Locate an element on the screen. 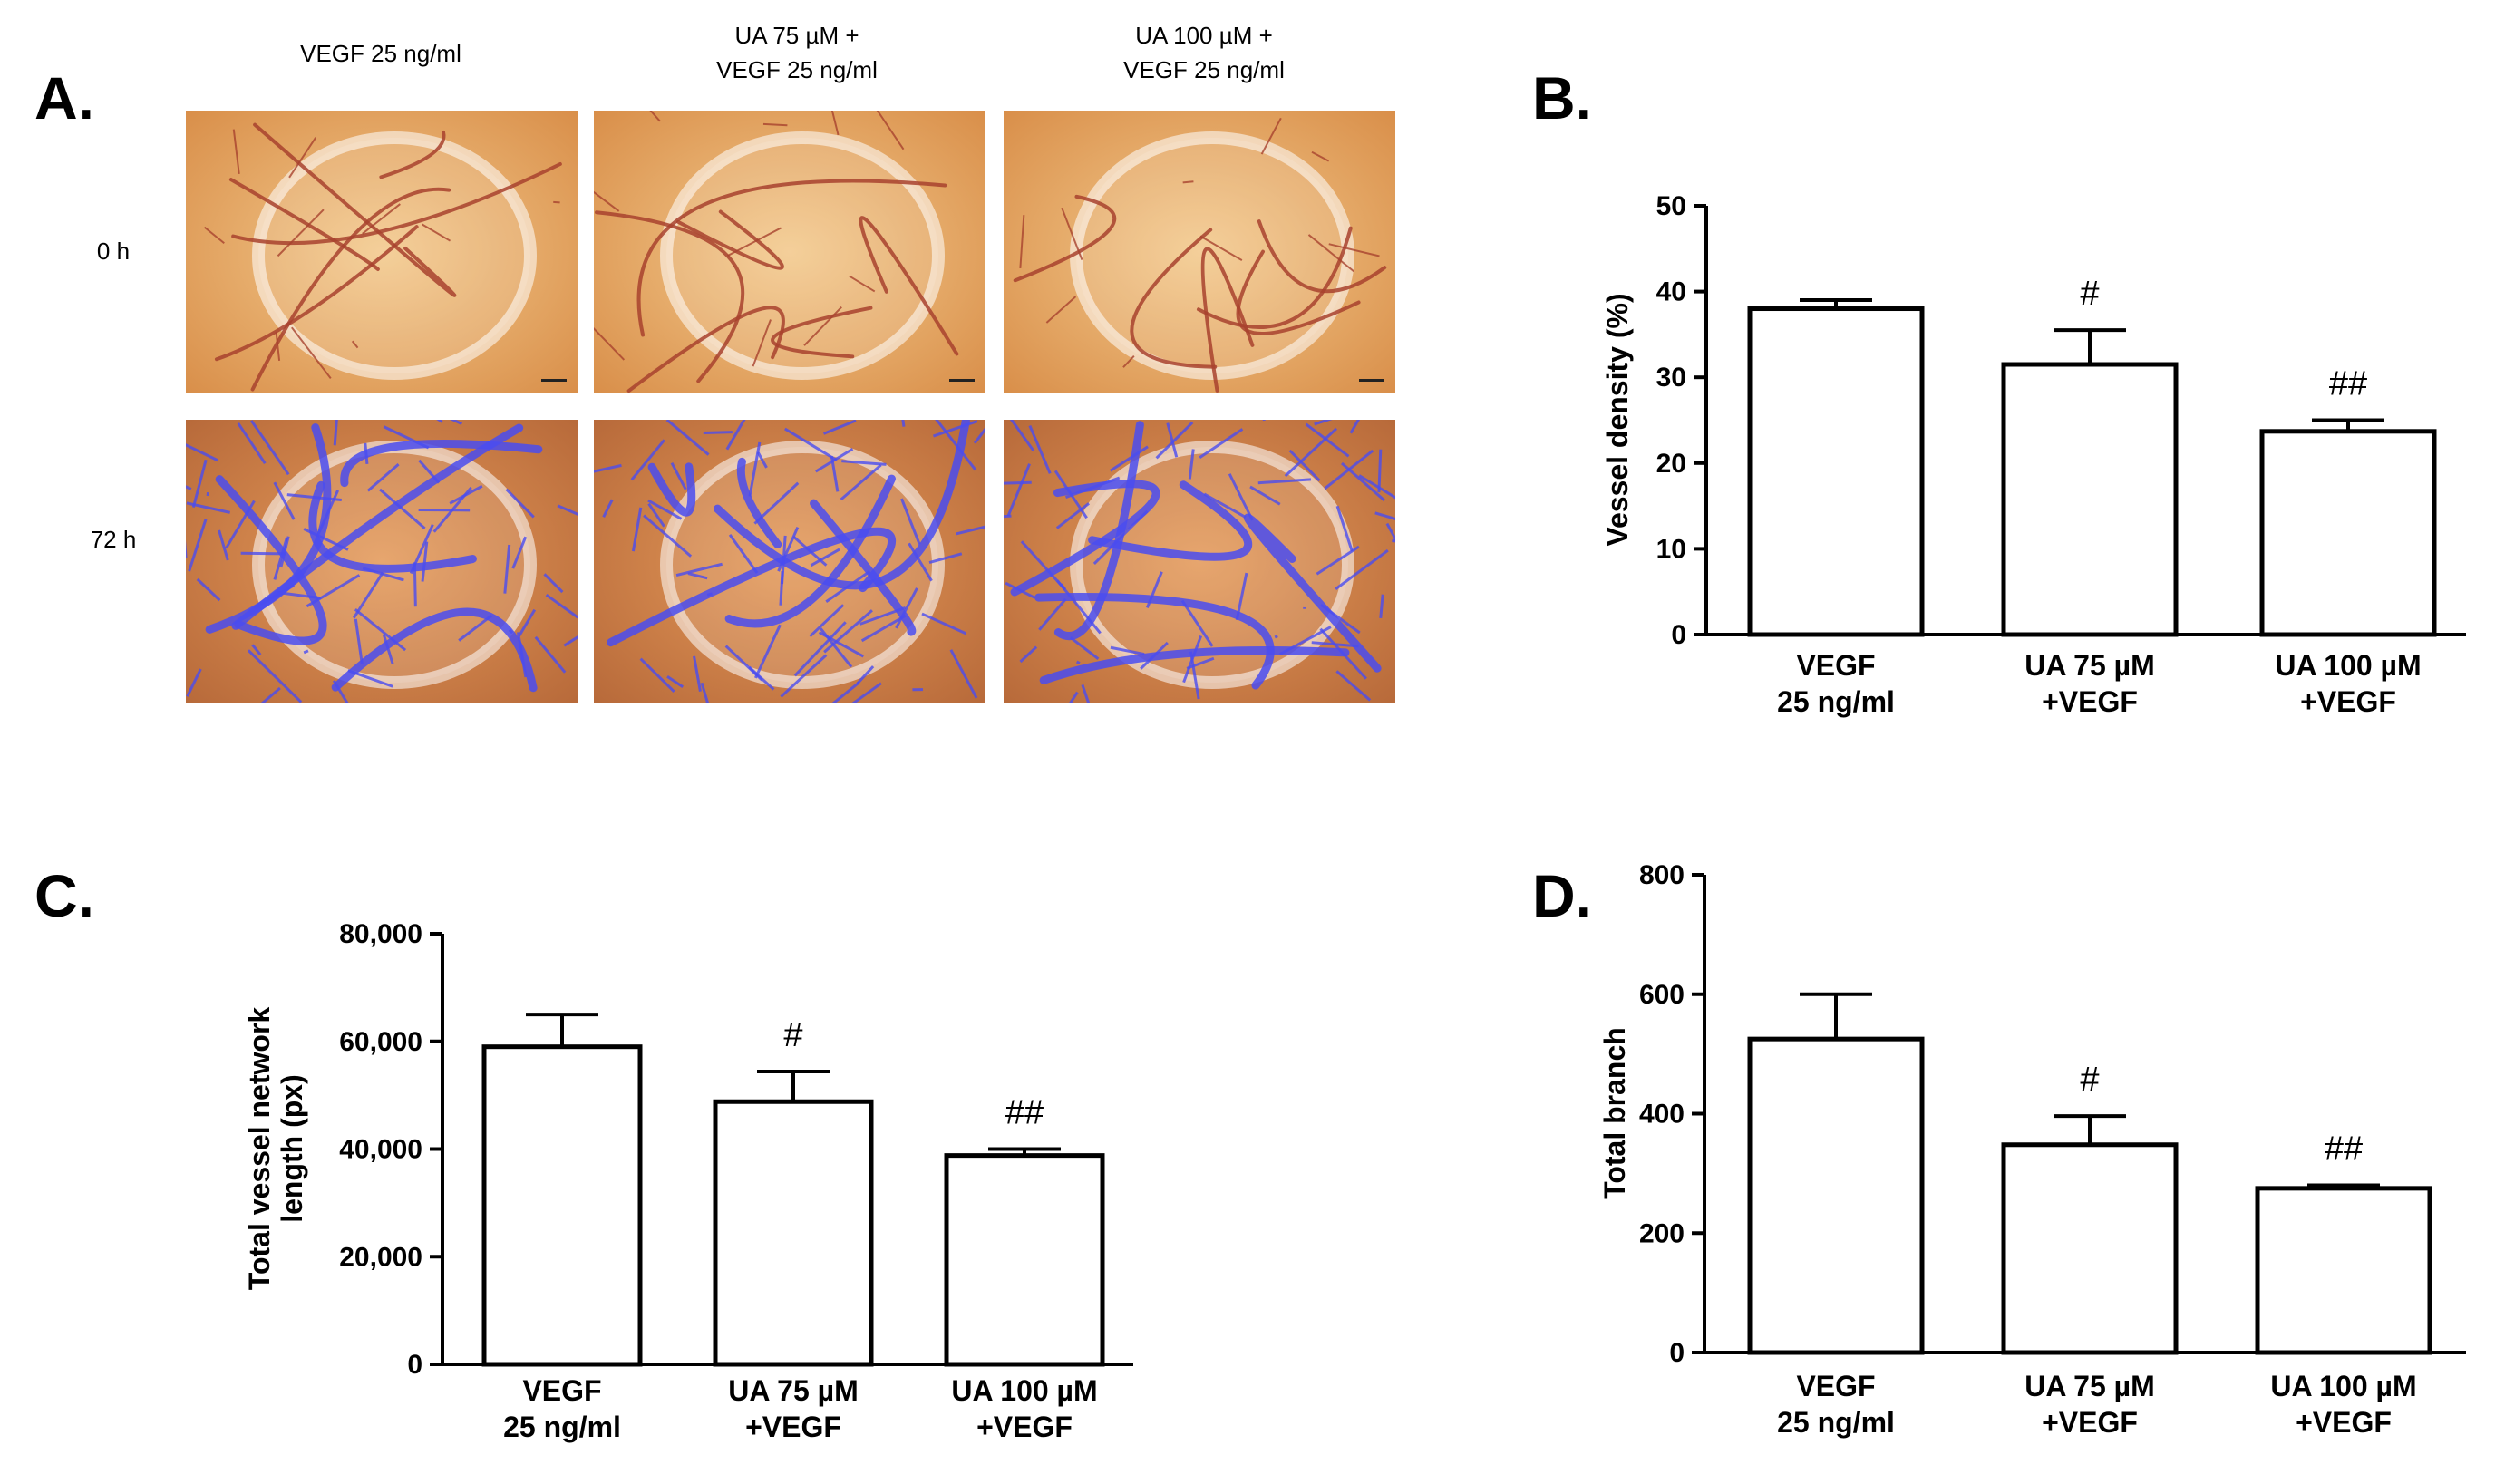  panel-a-letter: A. is located at coordinates (64, 98).